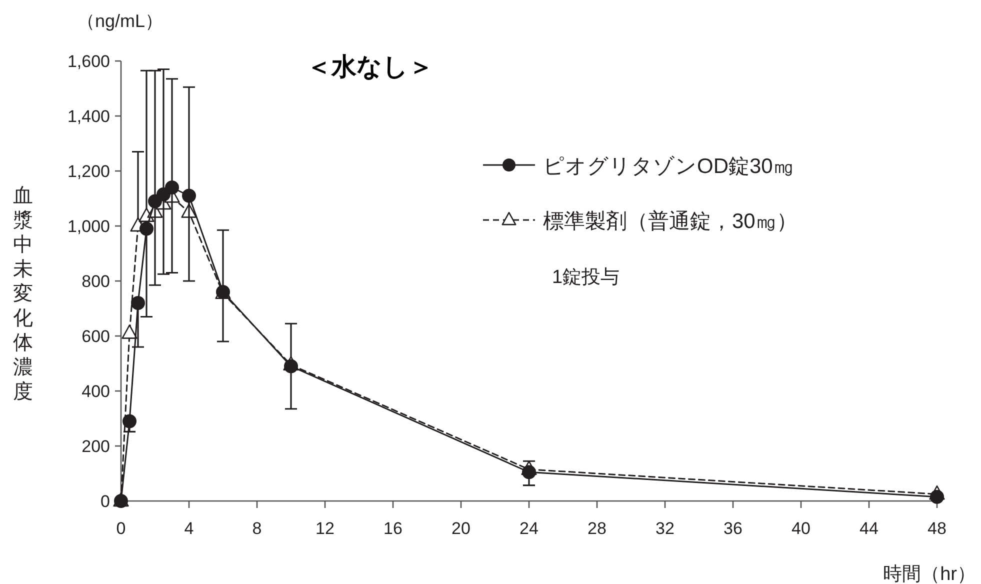 The width and height of the screenshot is (981, 584). I want to click on y-tick-label: 400, so click(96, 391).